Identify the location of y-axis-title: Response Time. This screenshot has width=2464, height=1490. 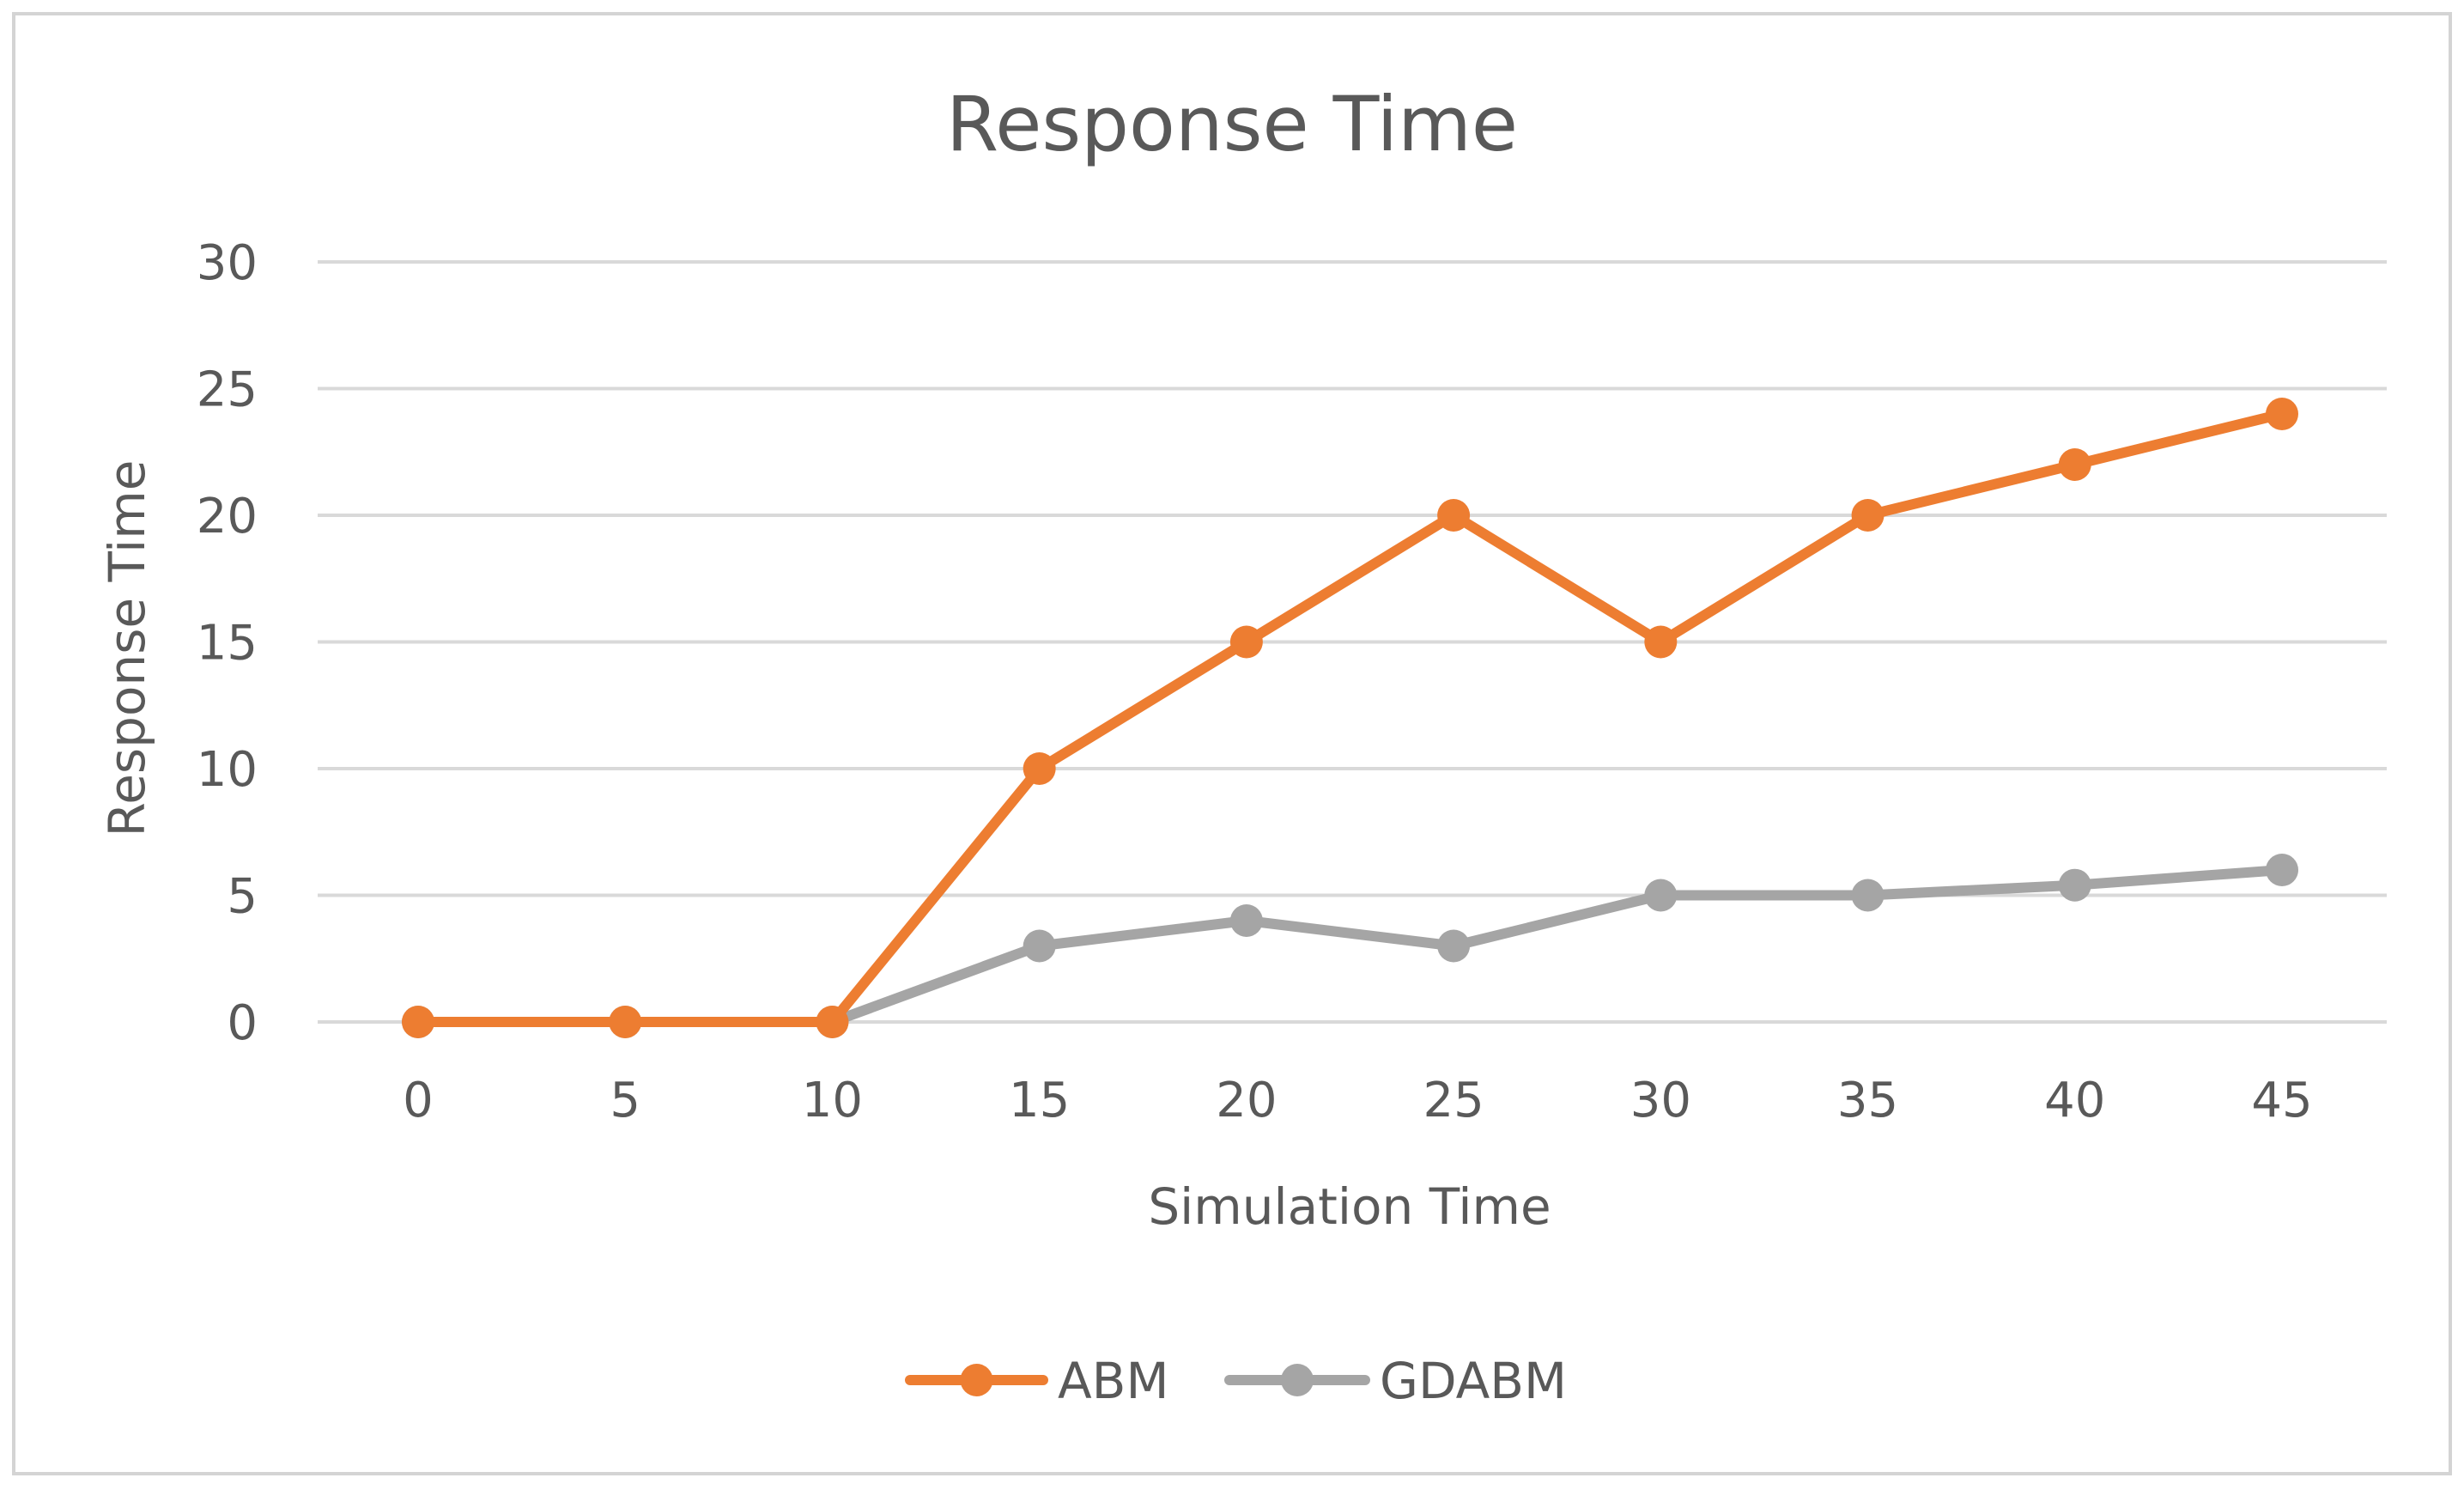
(127, 648).